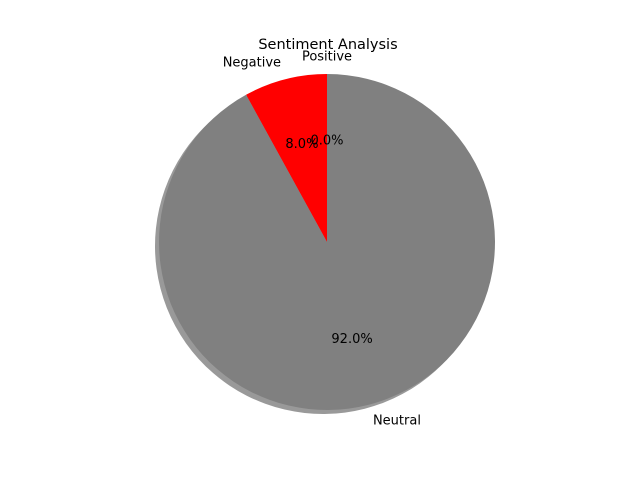  I want to click on chart-title: Sentiment Analysis, so click(327, 45).